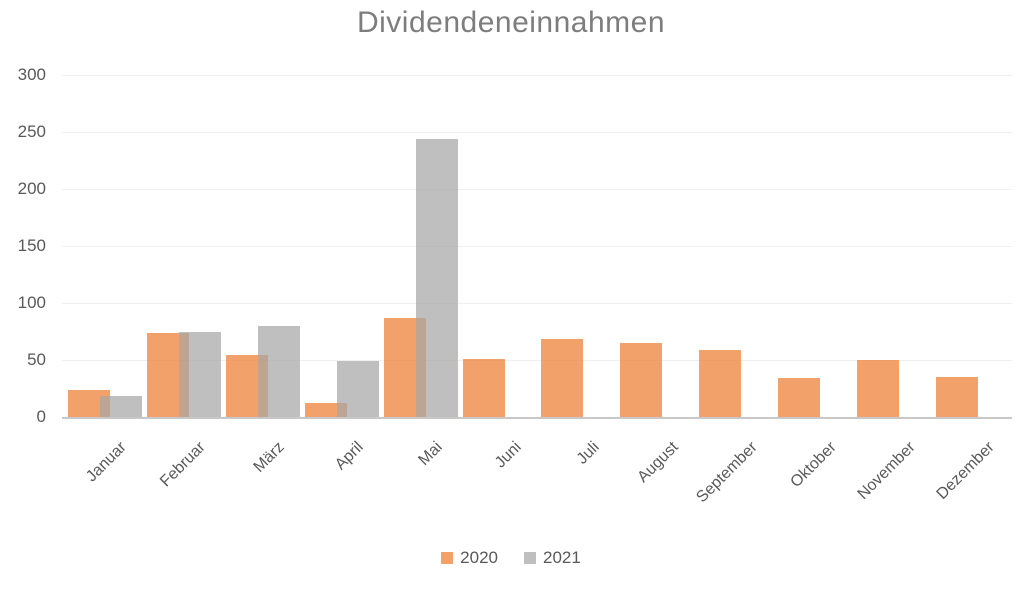  Describe the element at coordinates (31, 302) in the screenshot. I see `y-axis-tick-label: 100` at that location.